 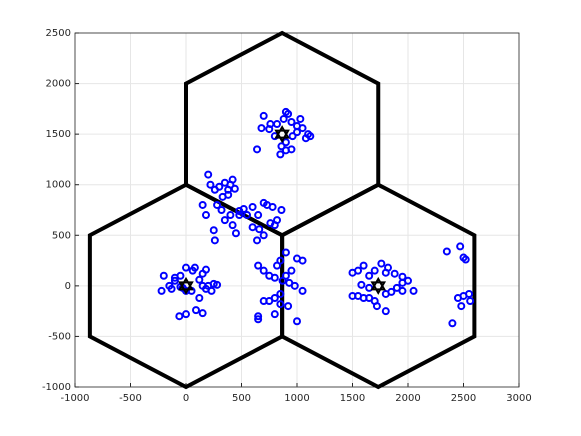 I want to click on y-tick-label: 2500, so click(x=58, y=33).